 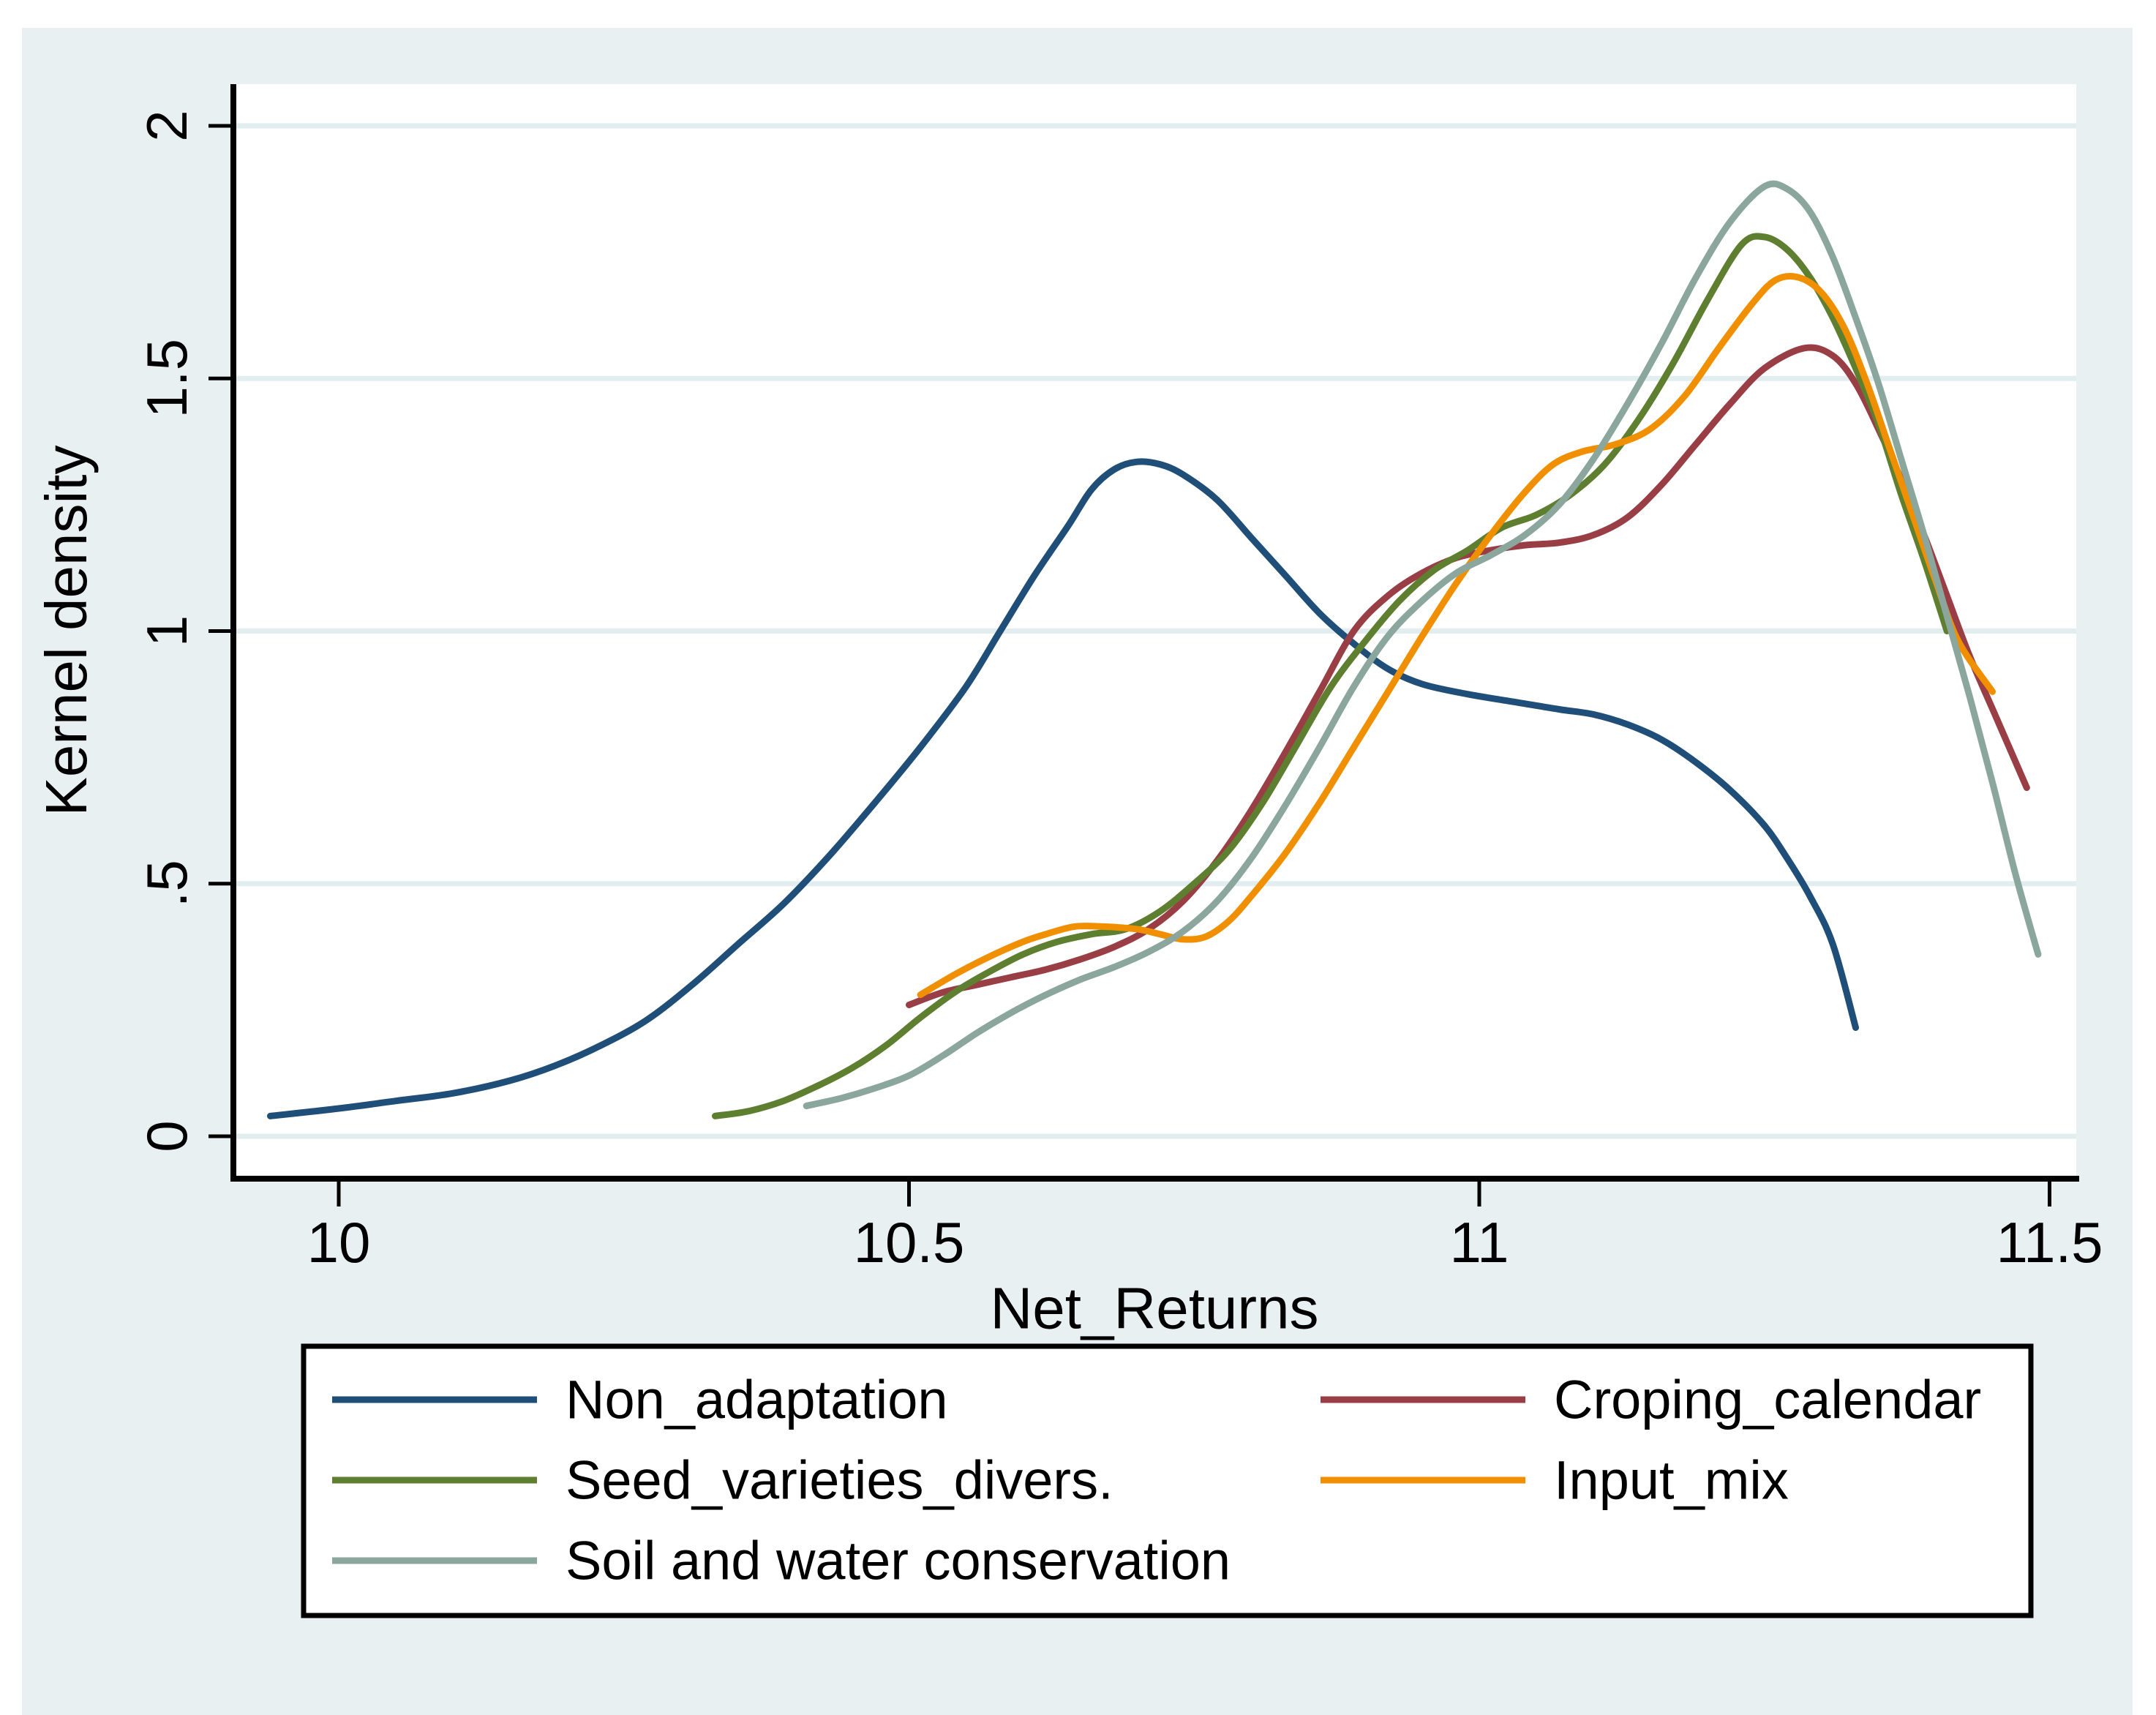 I want to click on legend-label-1: Non_adaptation, so click(x=757, y=1400).